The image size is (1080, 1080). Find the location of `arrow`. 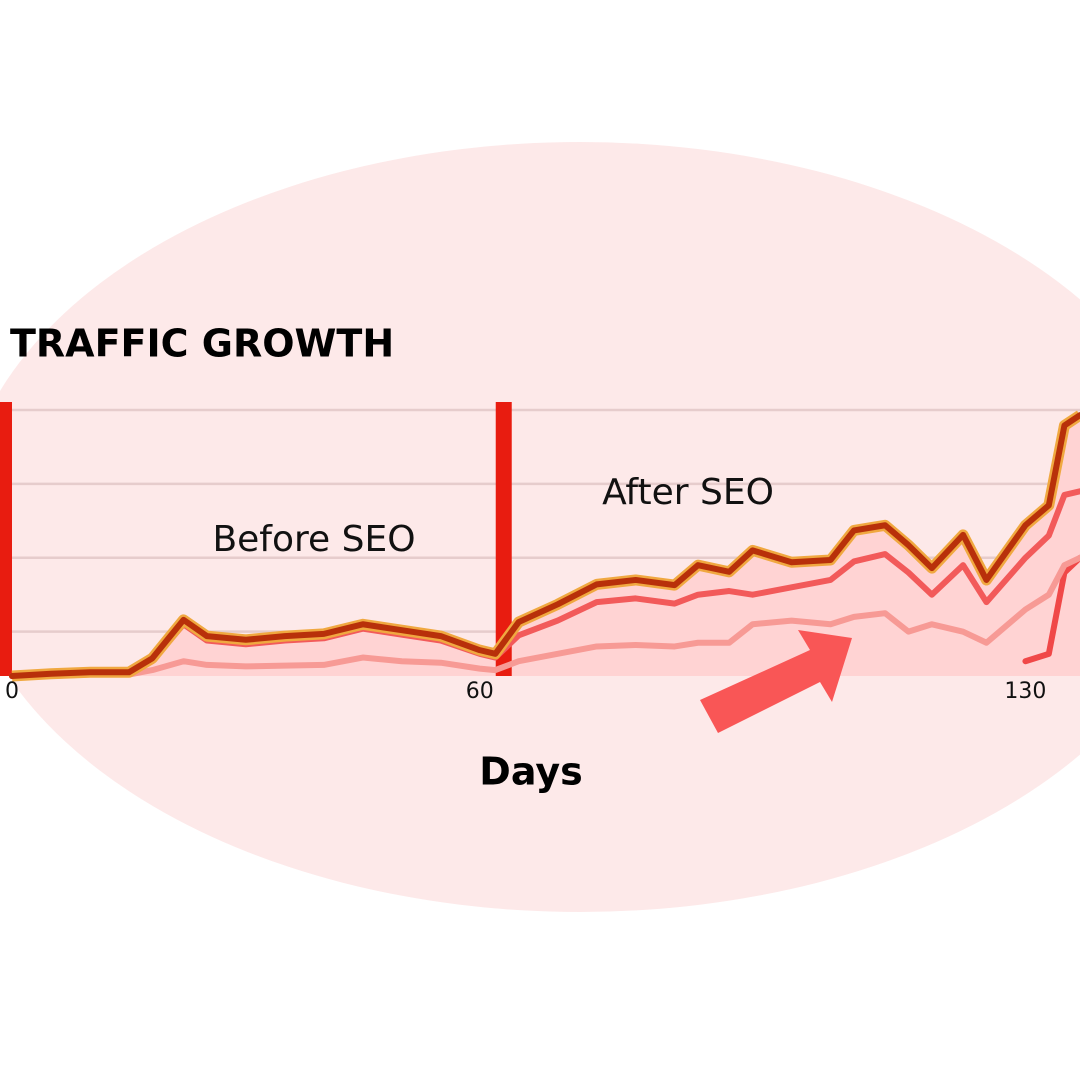

arrow is located at coordinates (776, 681).